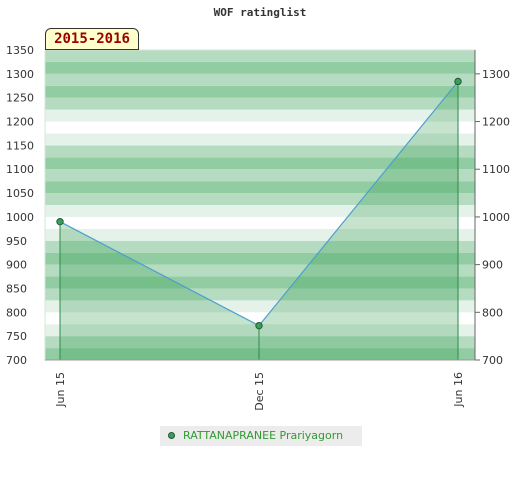 Image resolution: width=520 pixels, height=480 pixels. I want to click on left-tick-label: 800, so click(16, 312).